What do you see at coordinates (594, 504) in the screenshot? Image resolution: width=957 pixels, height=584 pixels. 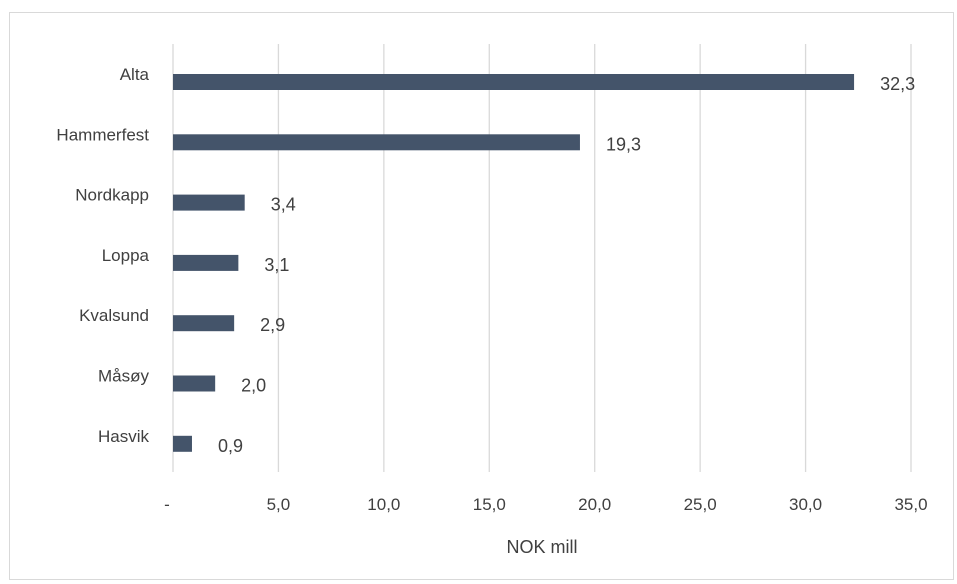 I see `x-tick-label: 20,0` at bounding box center [594, 504].